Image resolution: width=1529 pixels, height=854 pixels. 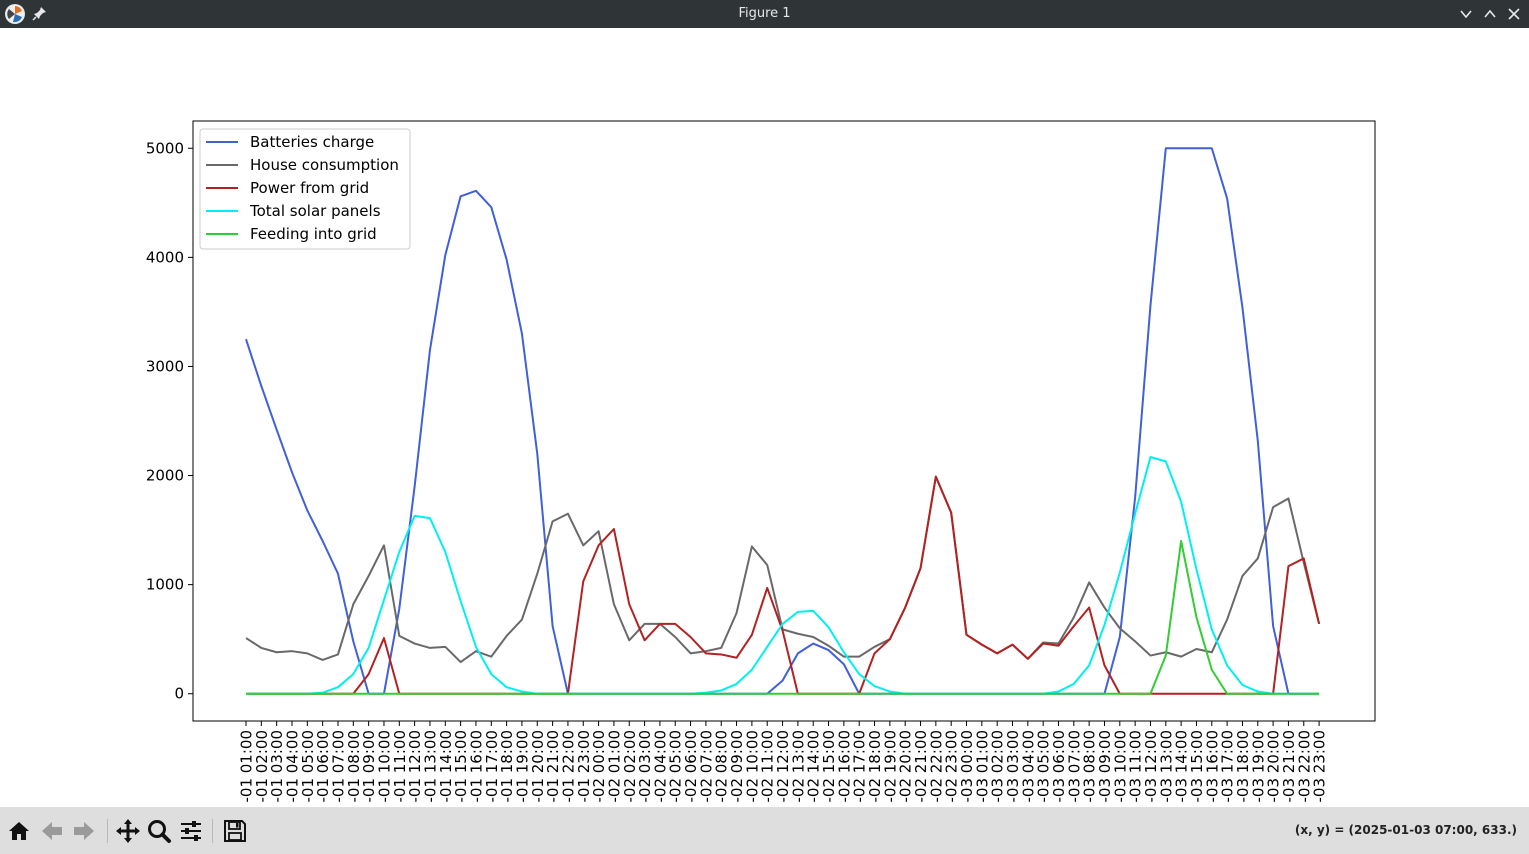 What do you see at coordinates (936, 766) in the screenshot?
I see `x-tick-label: -02 22:00` at bounding box center [936, 766].